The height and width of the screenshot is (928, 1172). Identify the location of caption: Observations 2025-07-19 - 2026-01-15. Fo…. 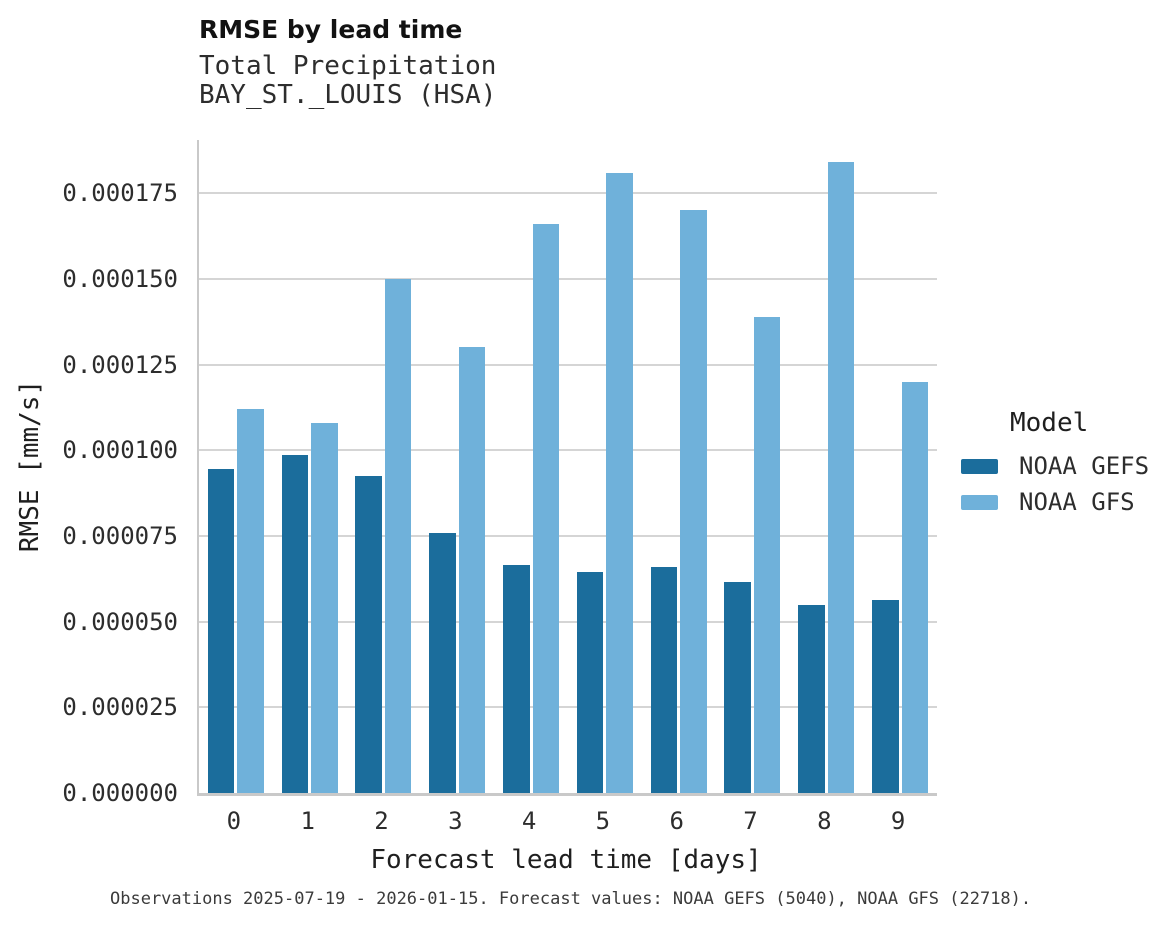
(571, 899).